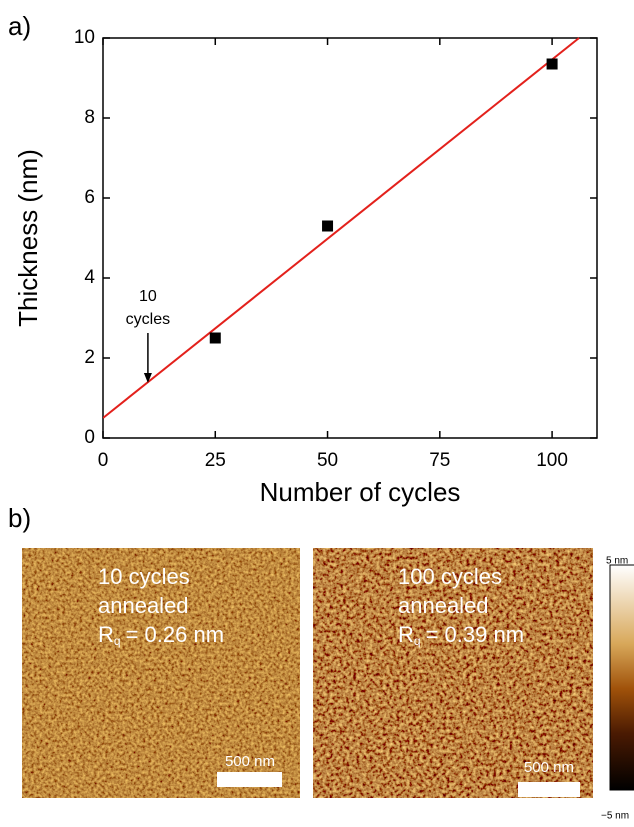  What do you see at coordinates (148, 319) in the screenshot?
I see `annotation-text: cycles` at bounding box center [148, 319].